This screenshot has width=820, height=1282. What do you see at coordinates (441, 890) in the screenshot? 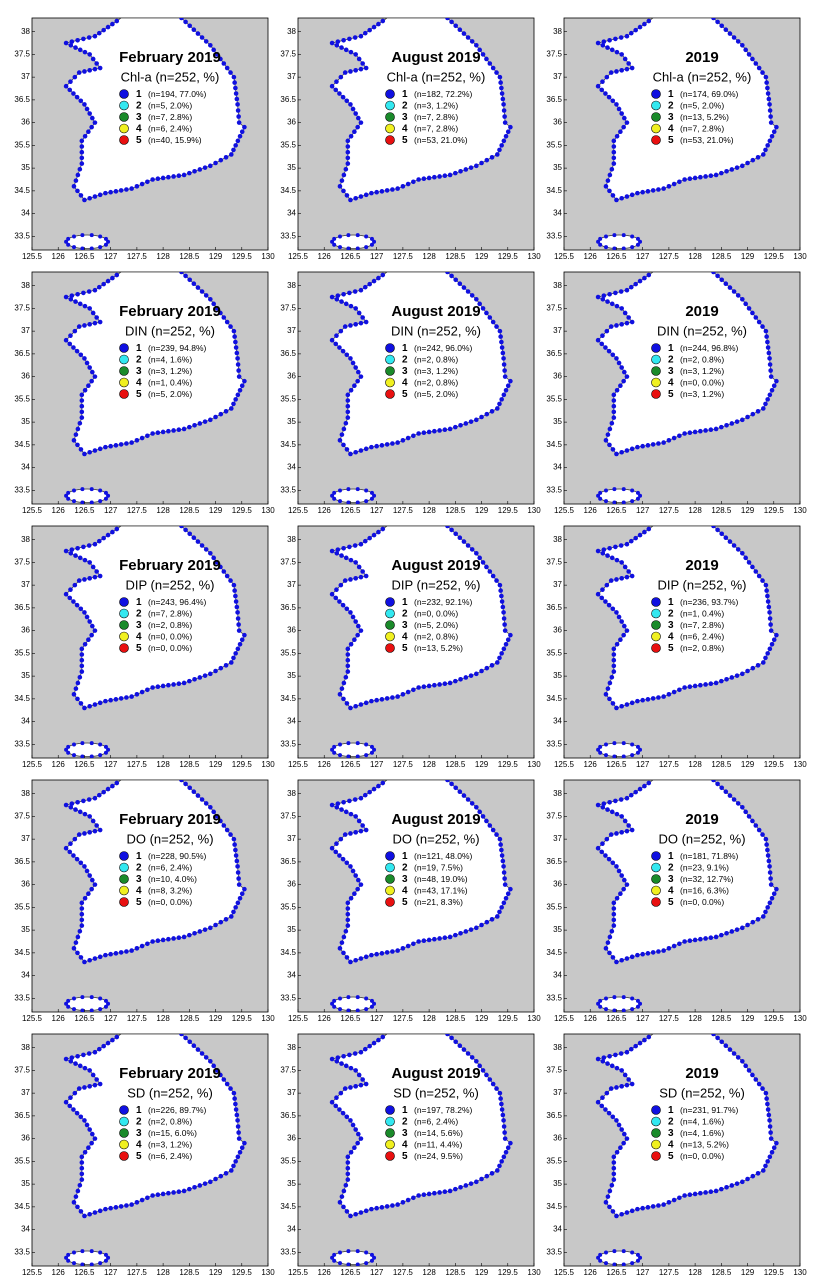
I see `legend-count: (n=43, 17.1%)` at bounding box center [441, 890].